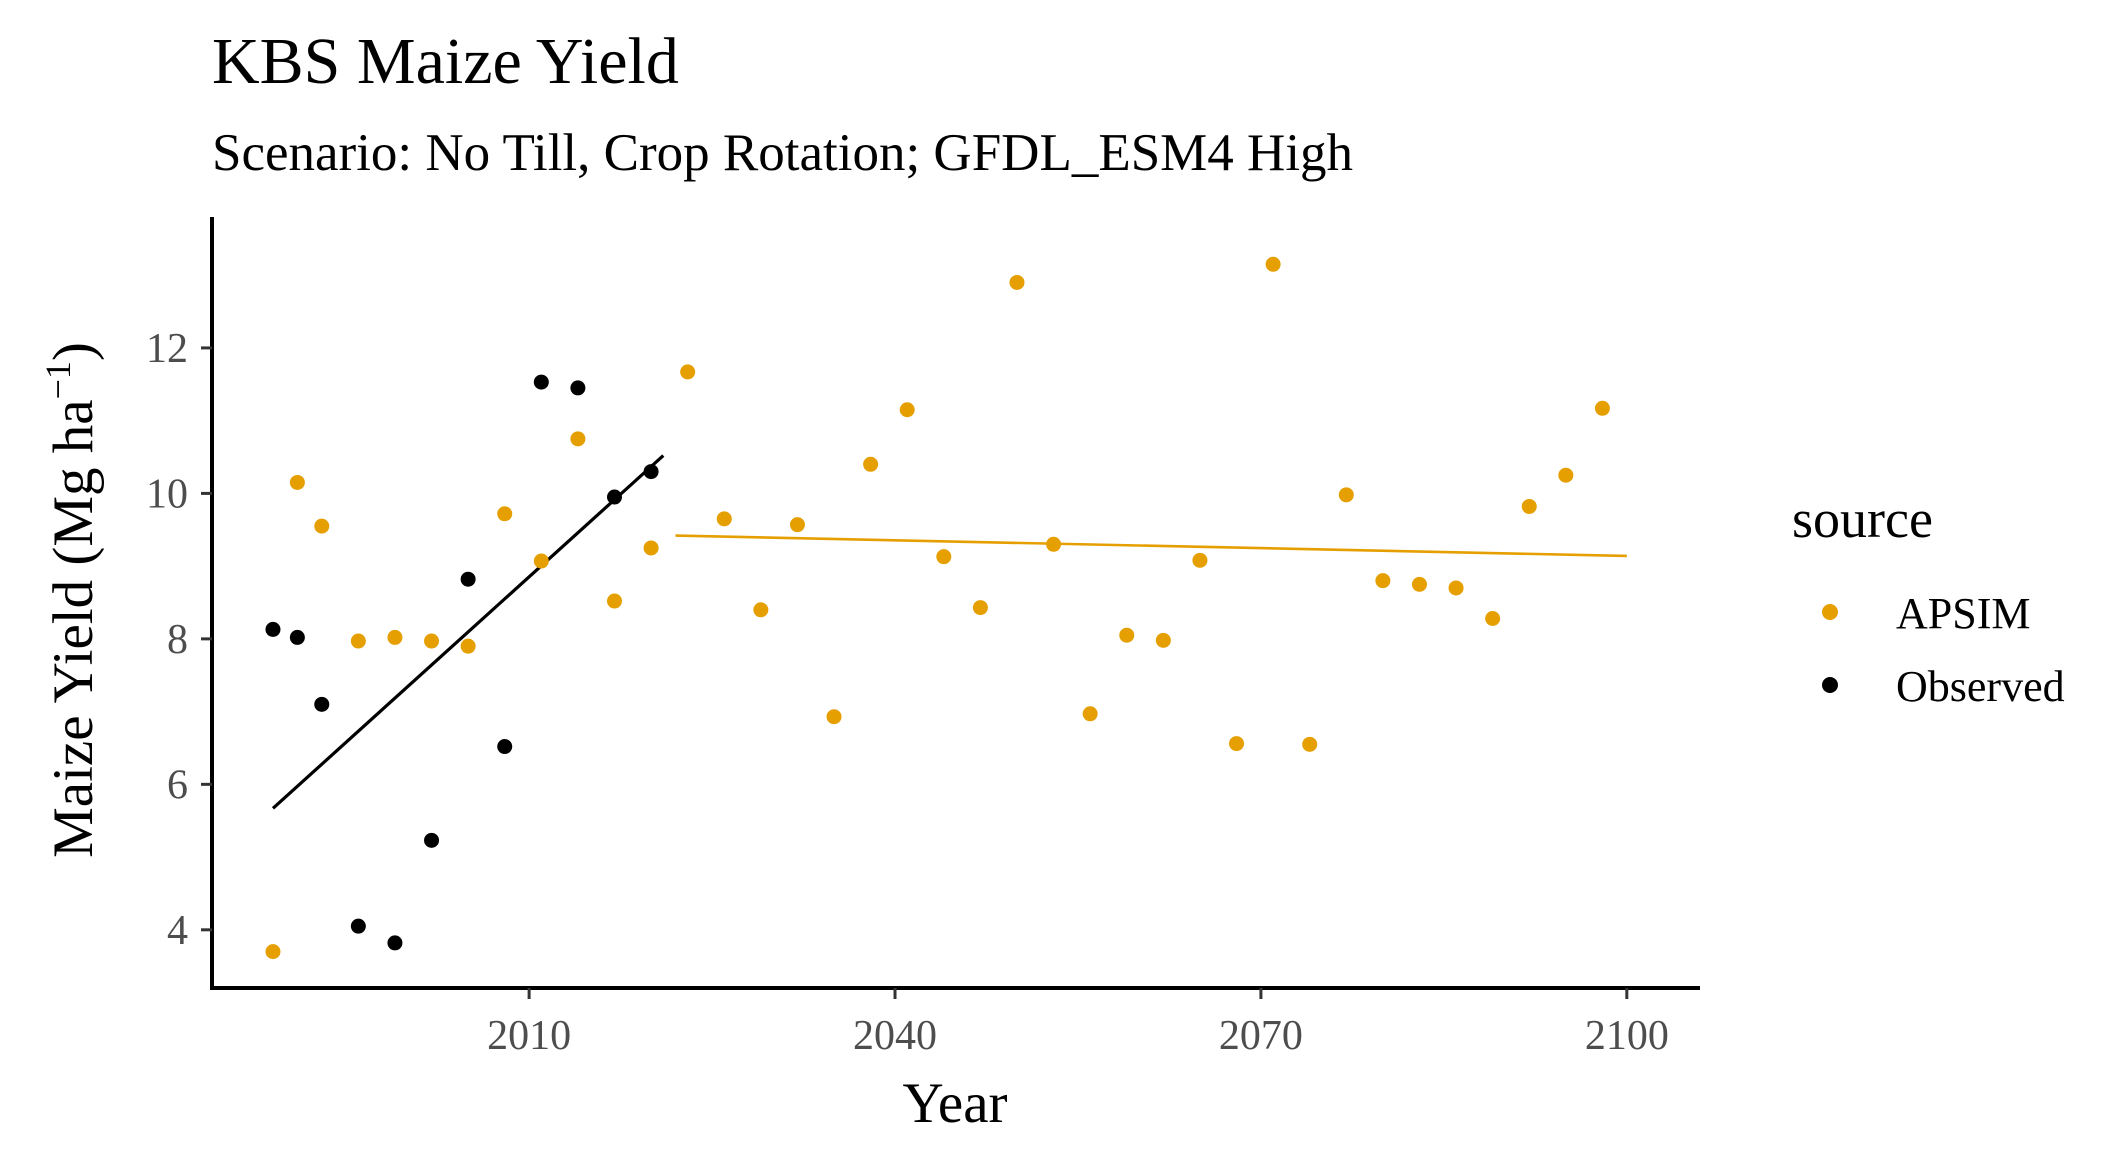 This screenshot has height=1153, width=2125. What do you see at coordinates (177, 931) in the screenshot?
I see `y-tick-label-4: 4` at bounding box center [177, 931].